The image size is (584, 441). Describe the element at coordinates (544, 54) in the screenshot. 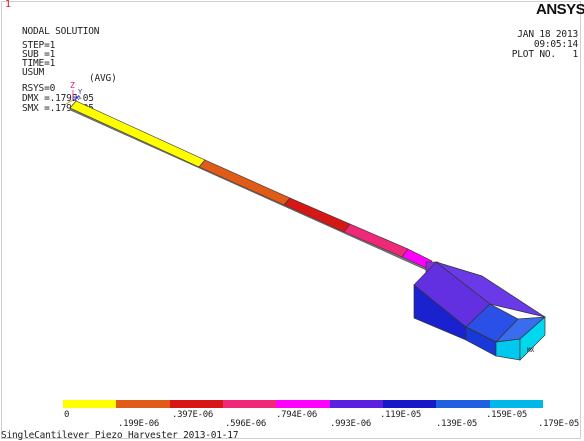

I see `plot-number: PLOT NO. 1` at that location.